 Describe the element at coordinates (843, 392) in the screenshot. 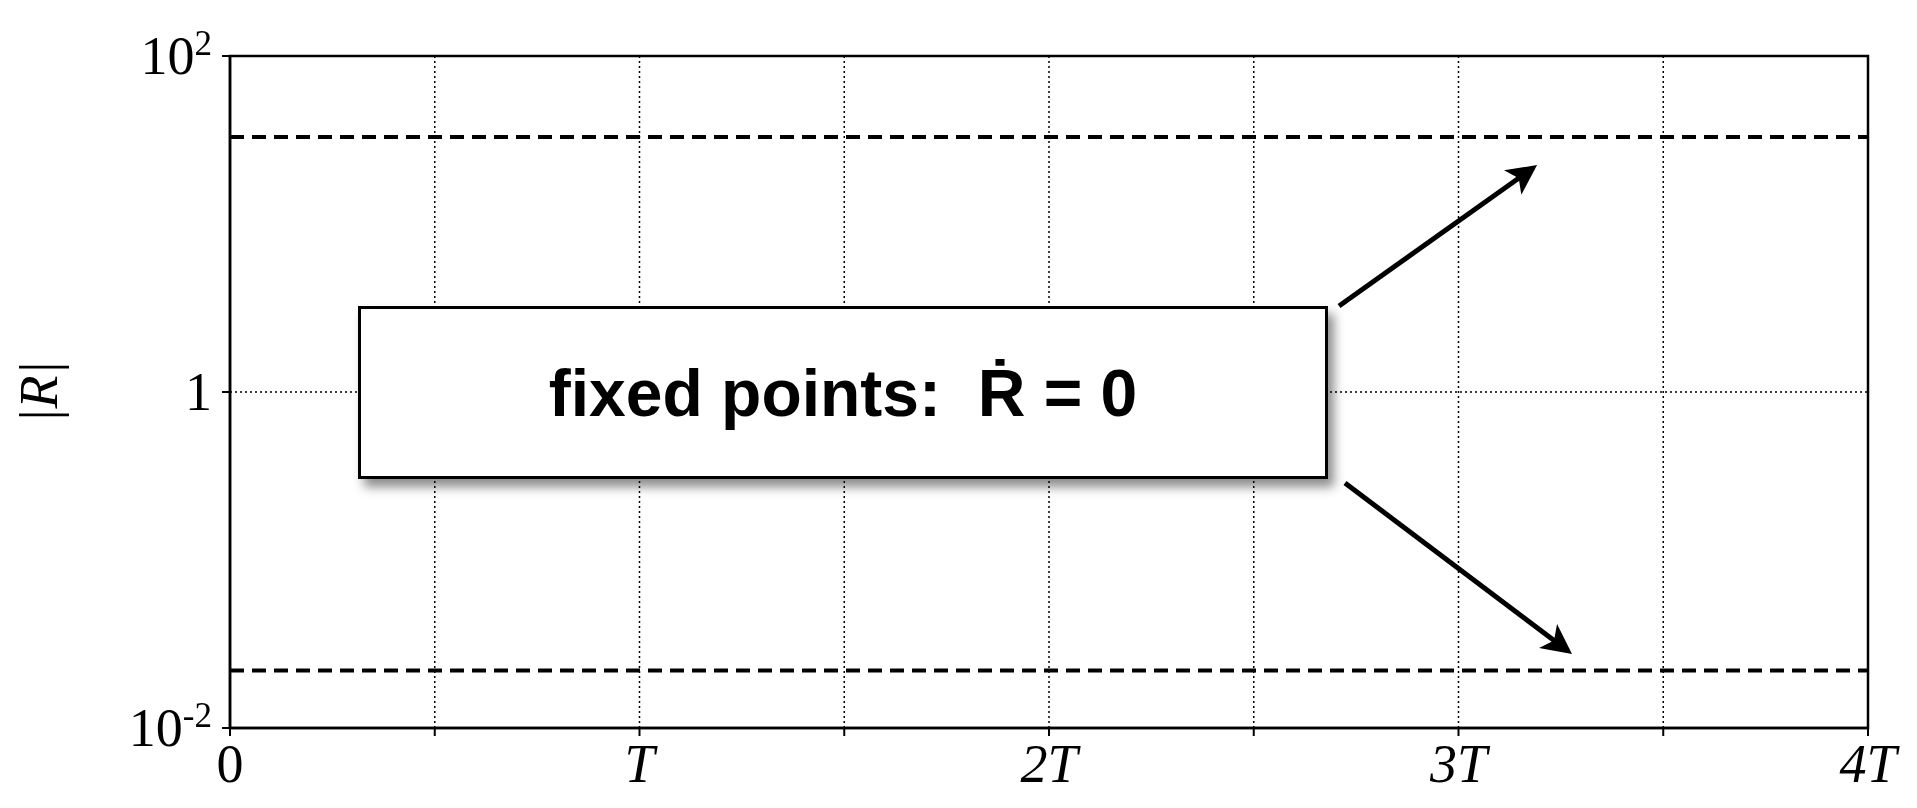

I see `callout-box: fixed points: Ṙ = 0` at that location.